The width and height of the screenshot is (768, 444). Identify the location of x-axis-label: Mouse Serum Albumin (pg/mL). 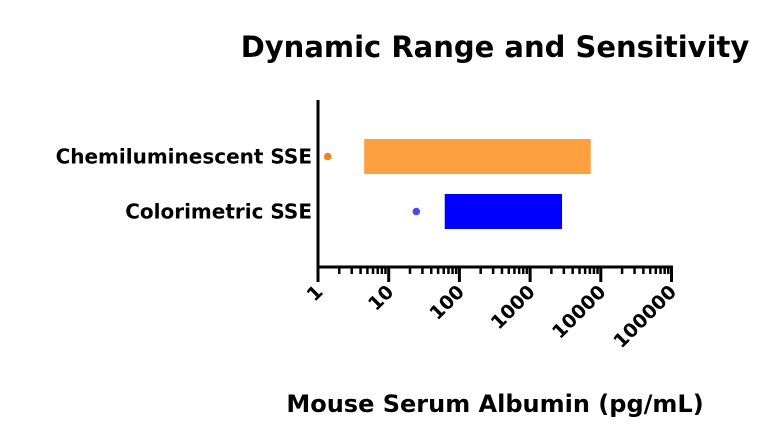
(494, 404).